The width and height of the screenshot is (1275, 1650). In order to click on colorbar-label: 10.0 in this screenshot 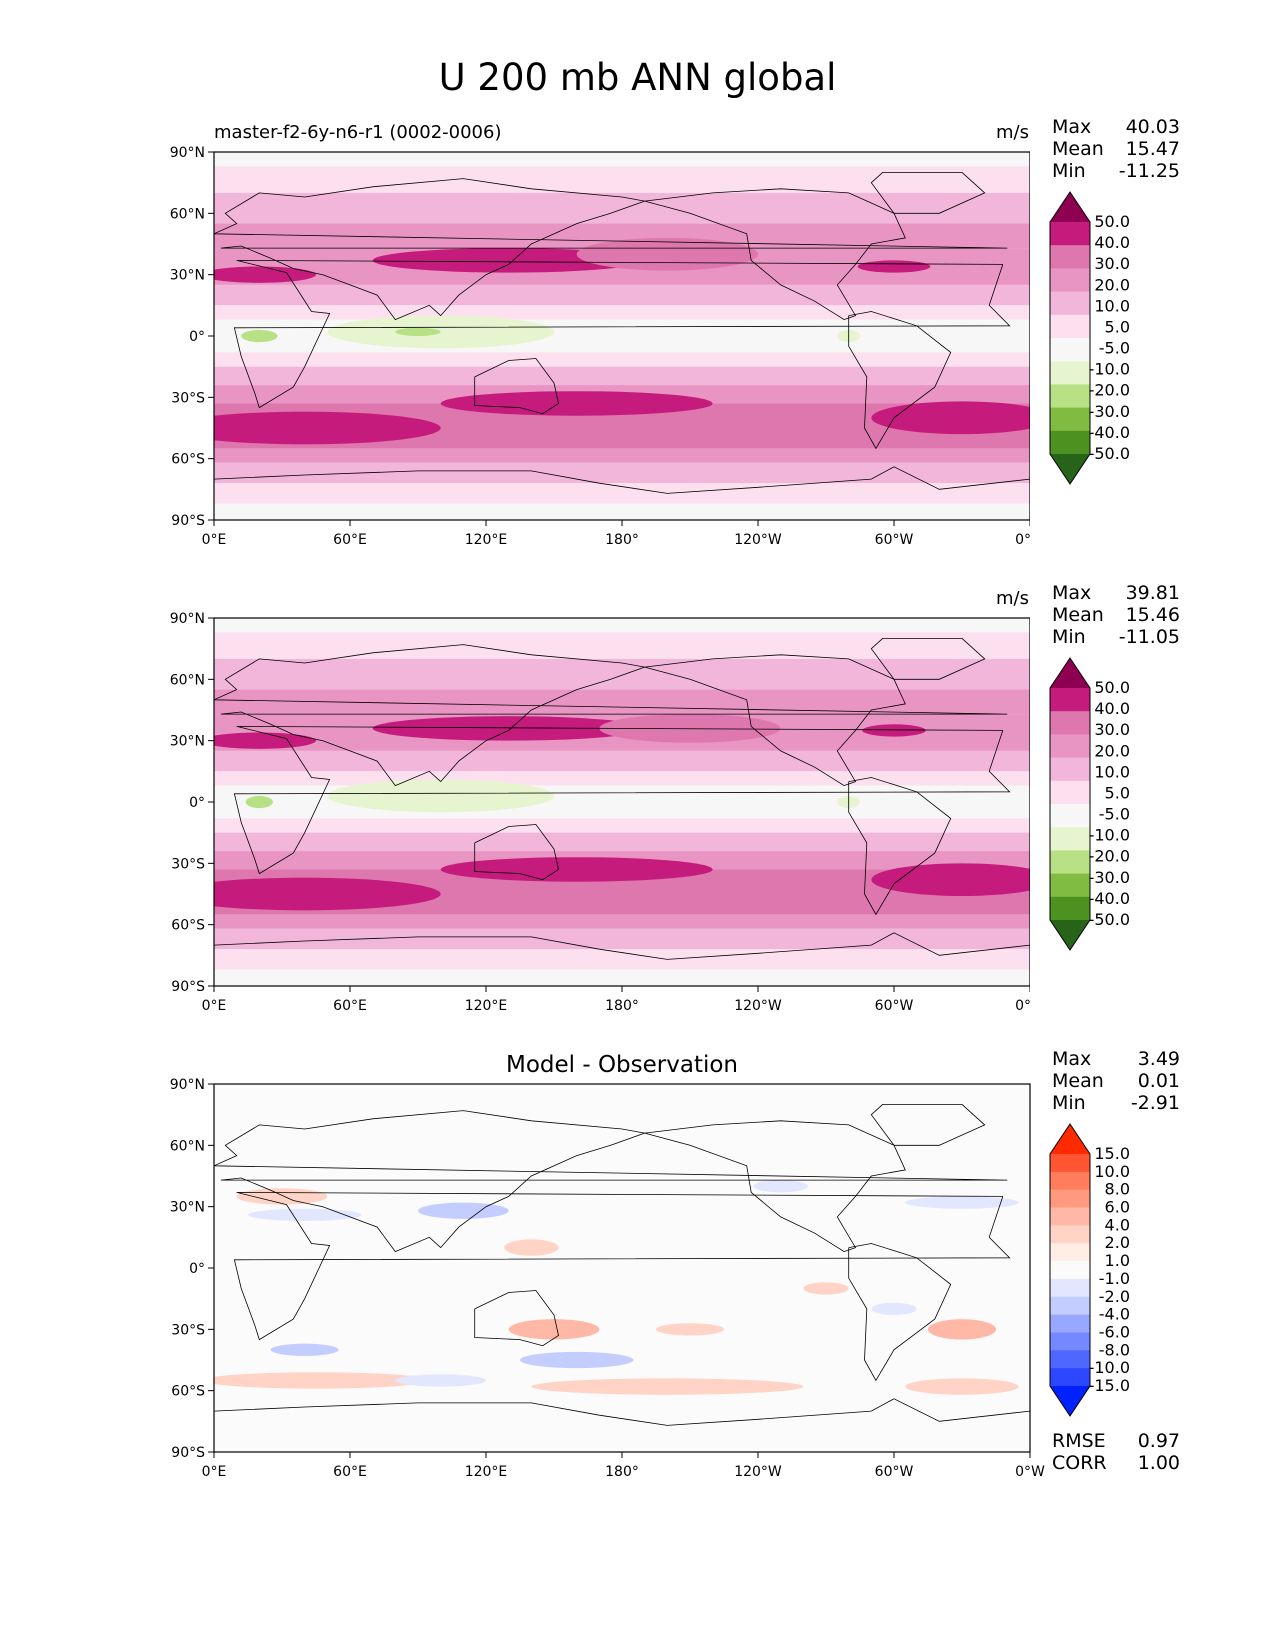, I will do `click(1112, 305)`.